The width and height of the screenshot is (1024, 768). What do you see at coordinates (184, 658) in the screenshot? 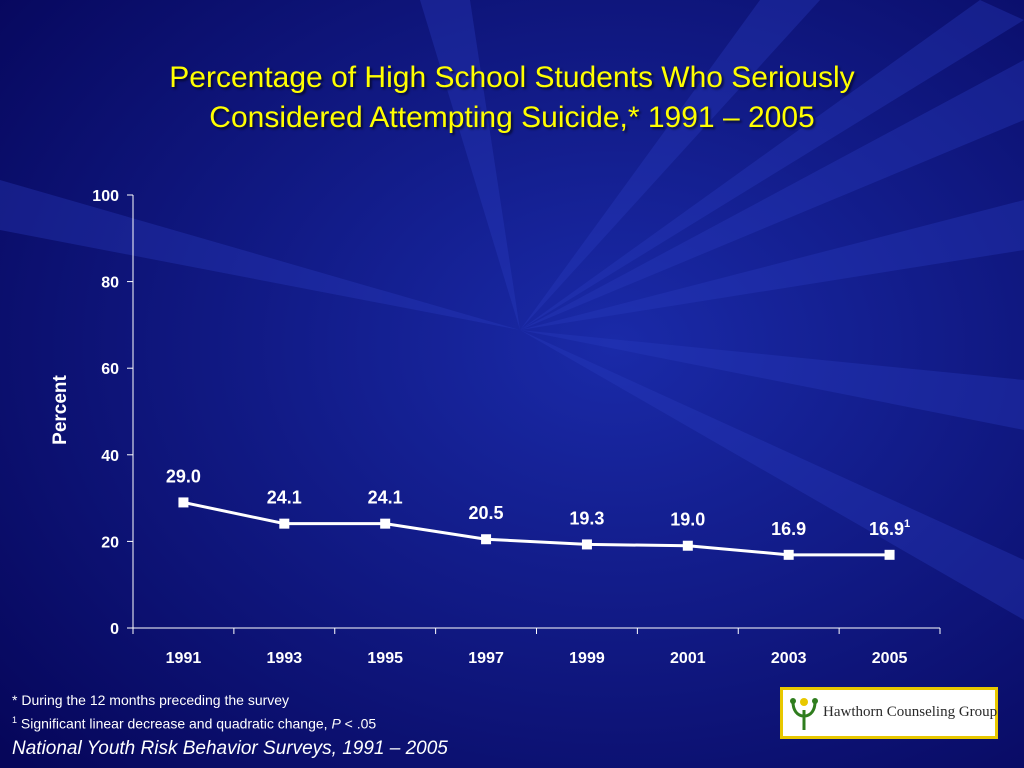
I see `x-tick-label: 1991` at bounding box center [184, 658].